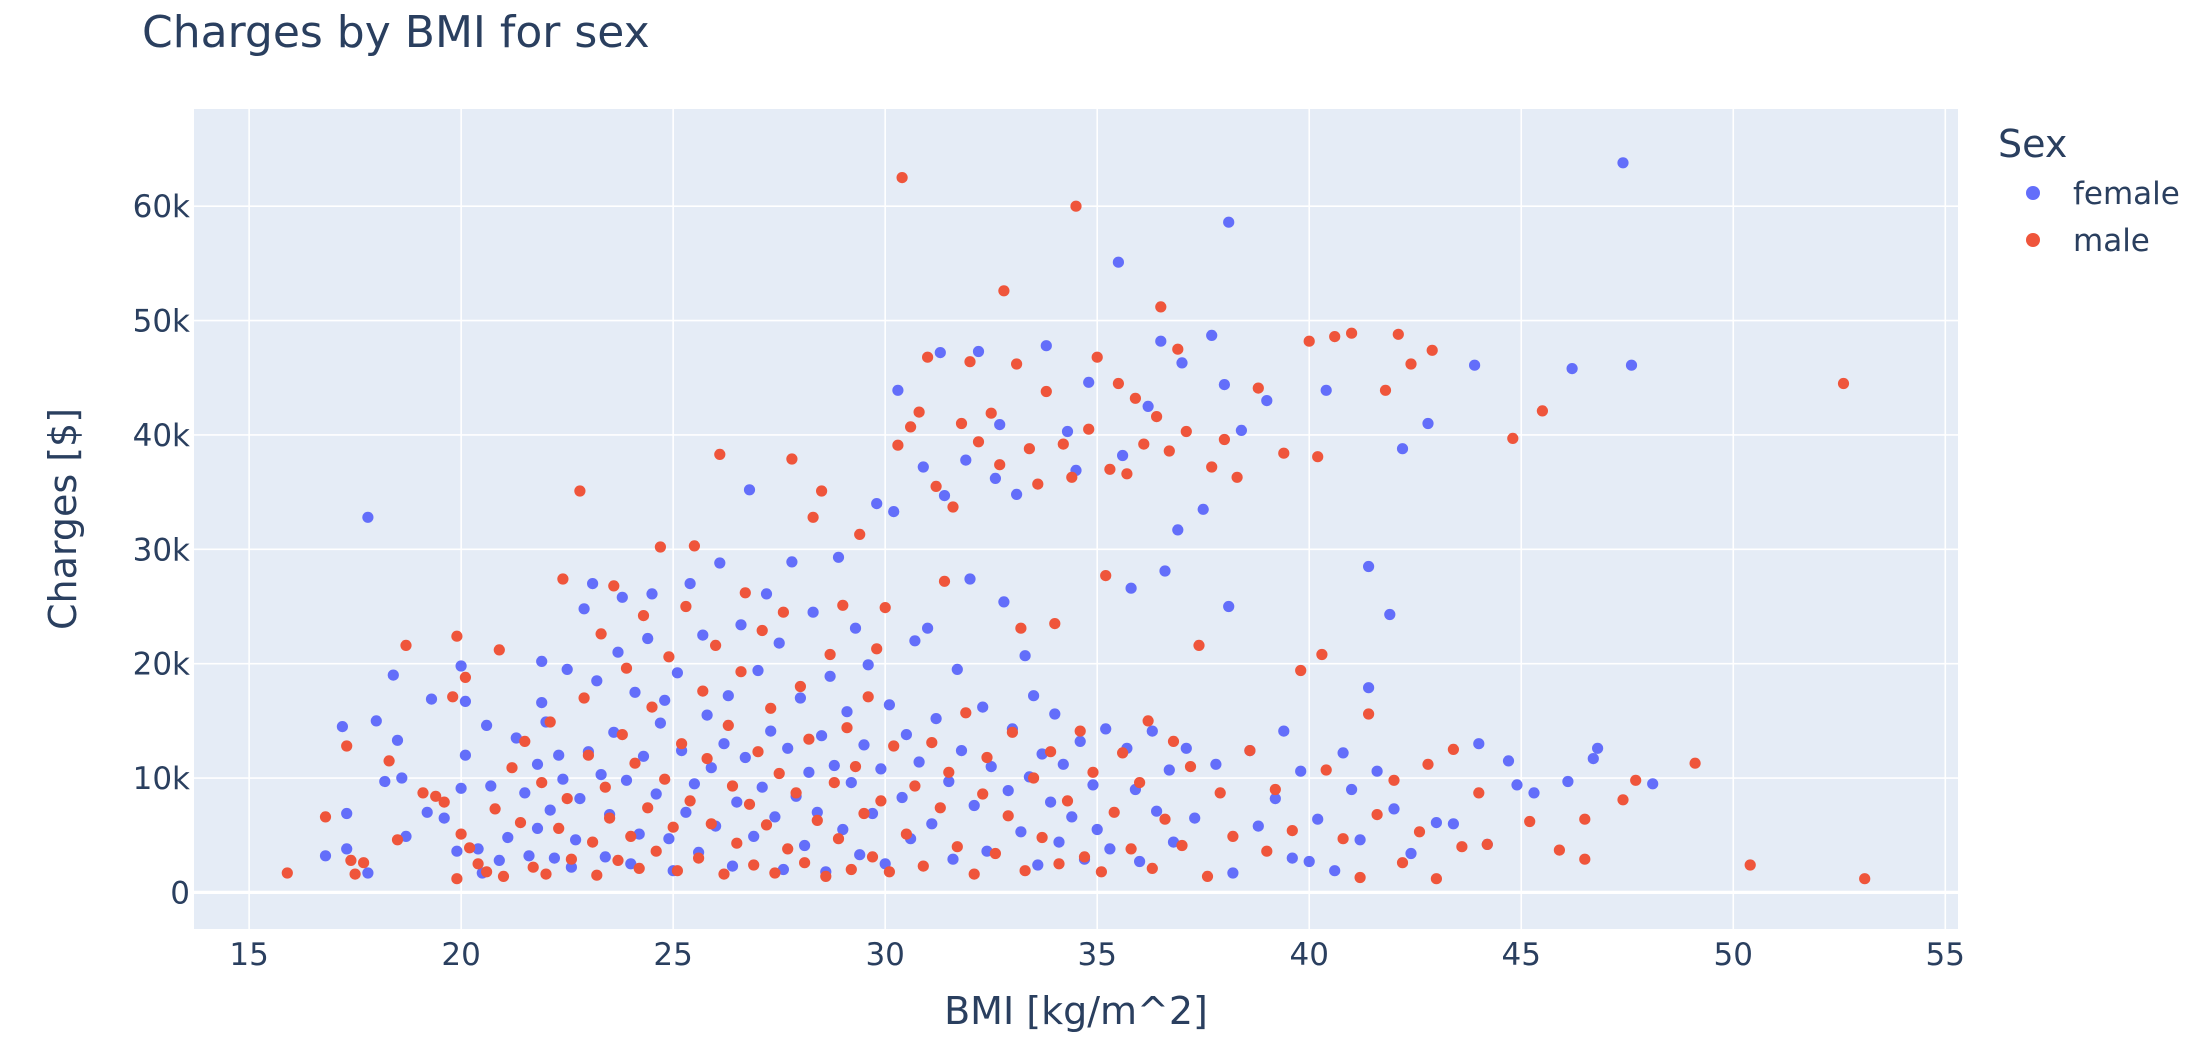 The image size is (2211, 1050). Describe the element at coordinates (248, 955) in the screenshot. I see `x-tick-label: 15` at that location.